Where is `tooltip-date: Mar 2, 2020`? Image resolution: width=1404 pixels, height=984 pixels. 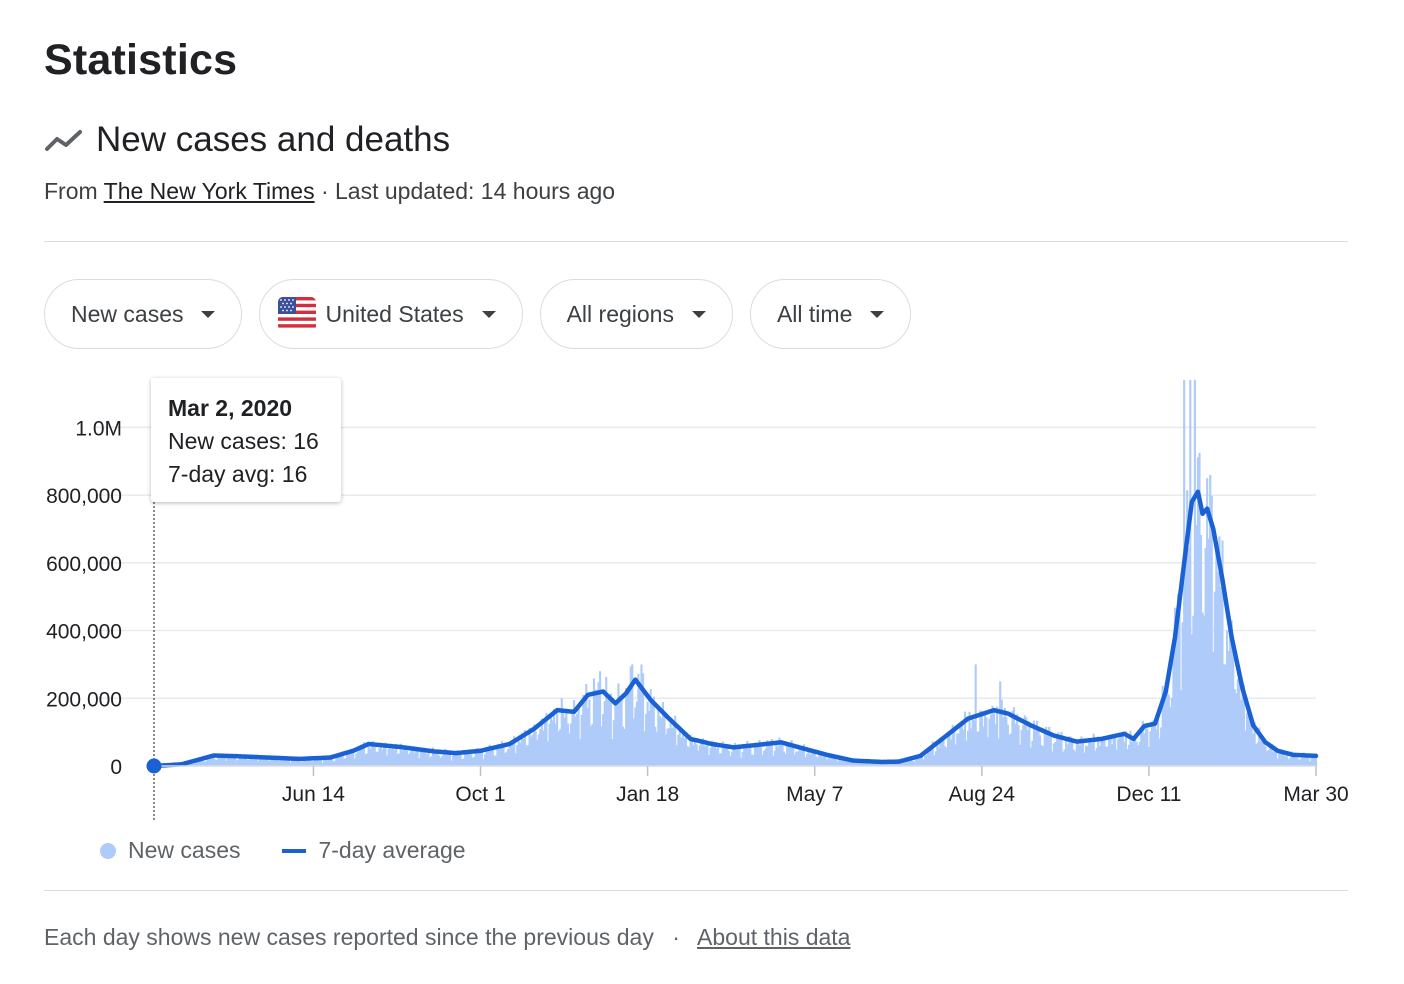 tooltip-date: Mar 2, 2020 is located at coordinates (230, 408).